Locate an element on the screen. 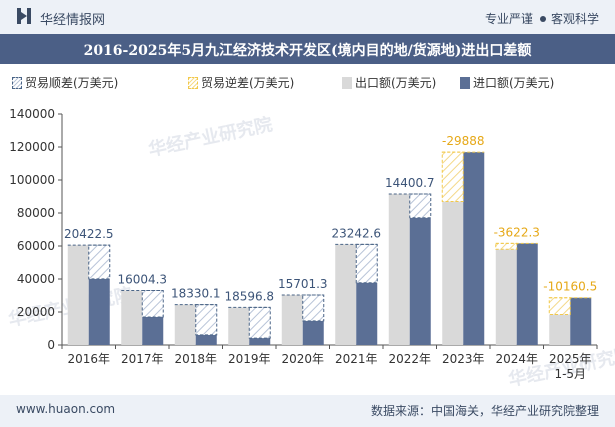 The image size is (615, 427). data-label: 16004.3 is located at coordinates (142, 280).